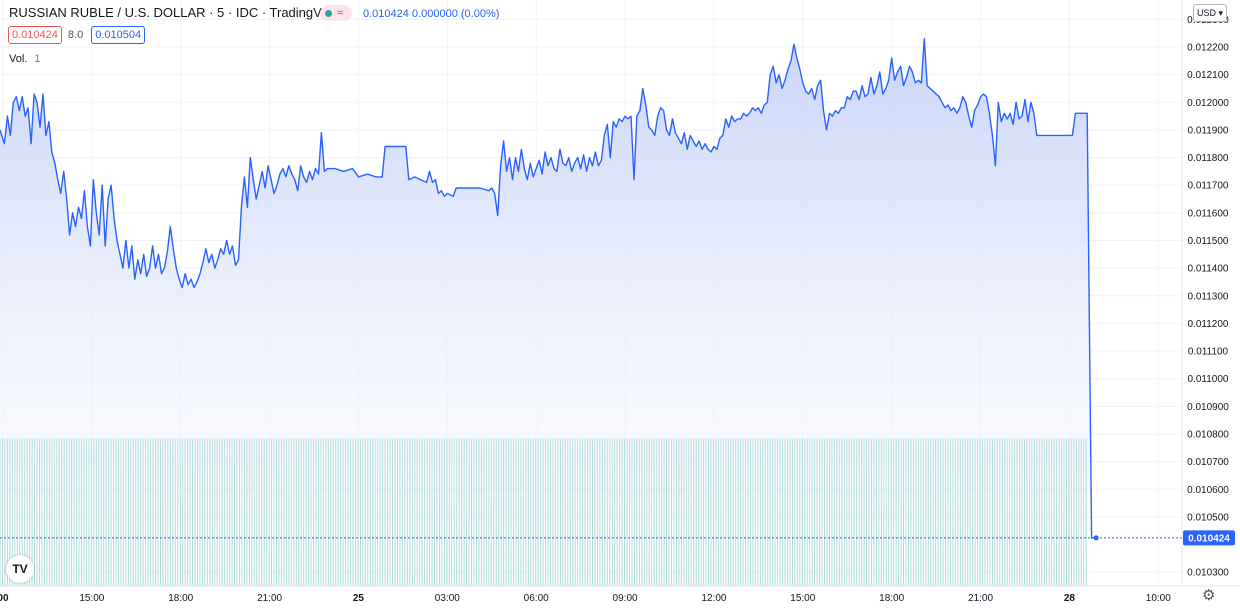 The image size is (1240, 608). I want to click on last-price-dot, so click(1096, 538).